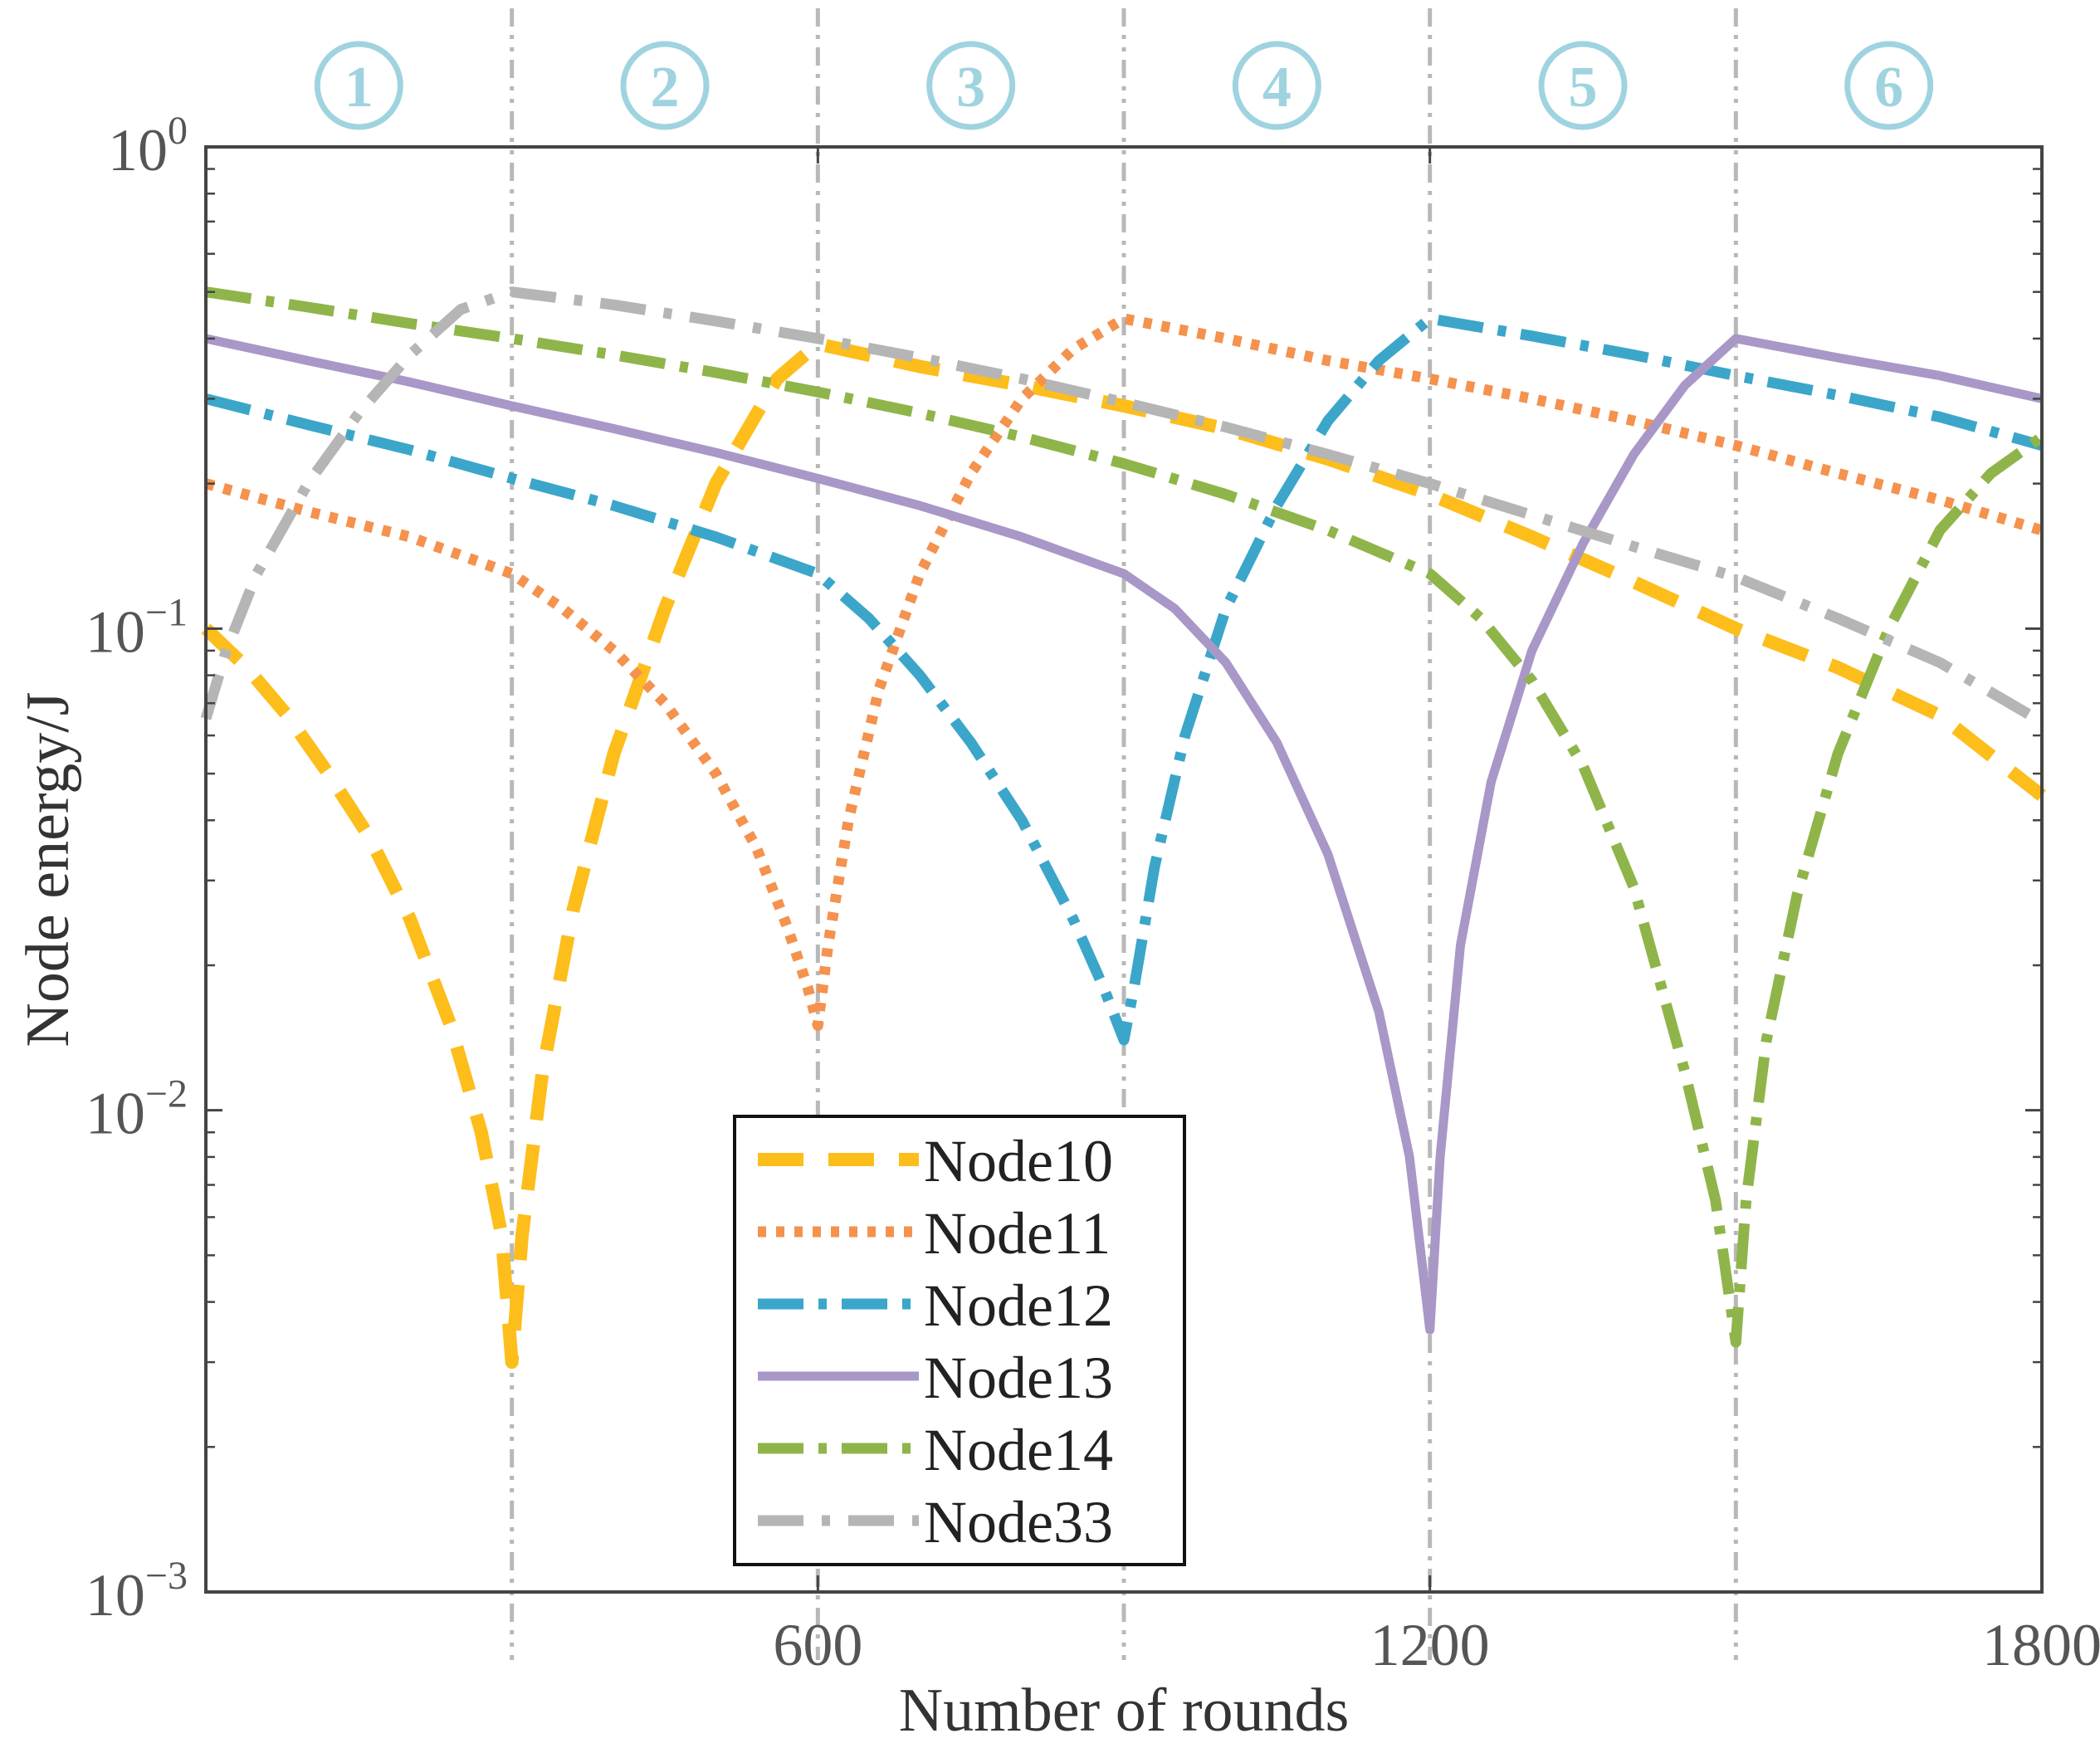  Describe the element at coordinates (817, 1645) in the screenshot. I see `x-tick-label: 600` at that location.